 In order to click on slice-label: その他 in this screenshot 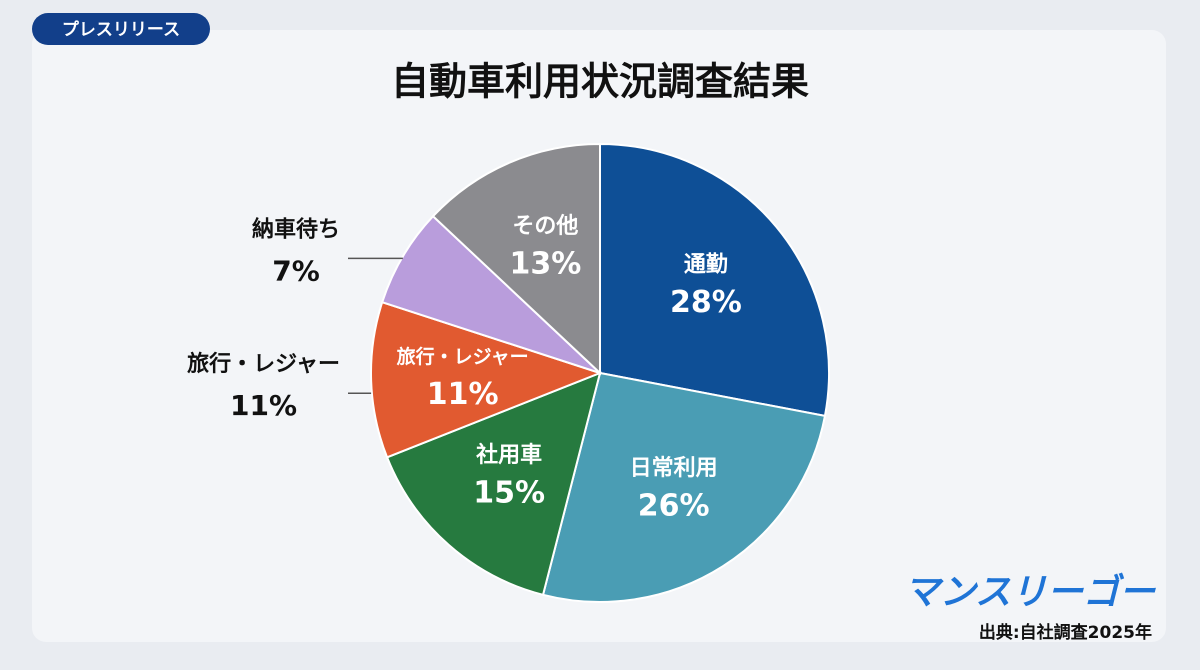, I will do `click(545, 226)`.